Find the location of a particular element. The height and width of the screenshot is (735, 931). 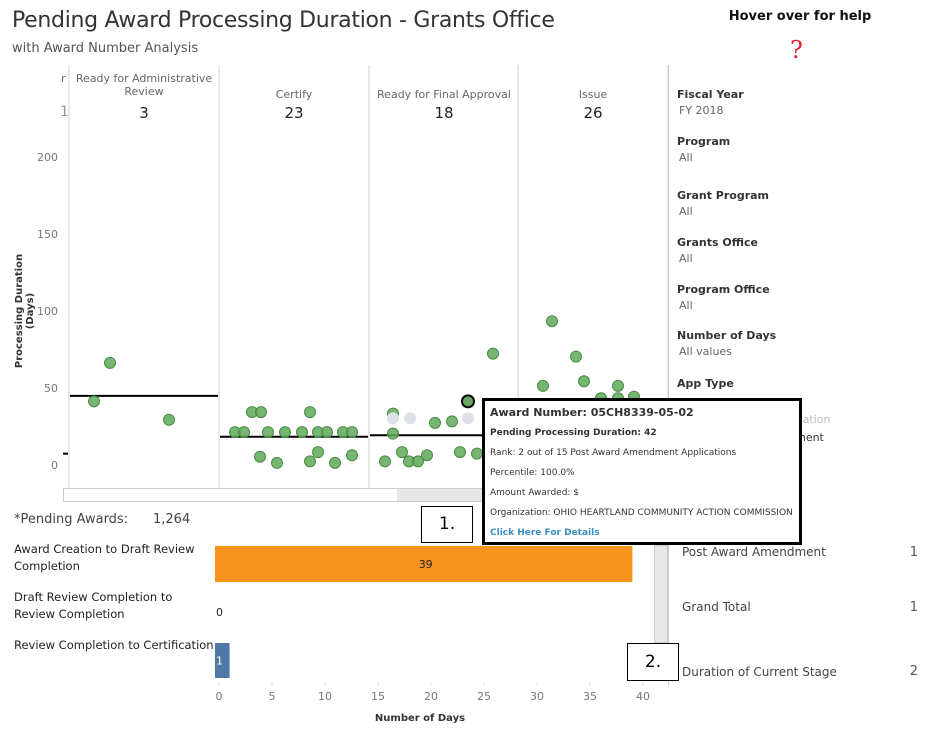

y-tick: 200 is located at coordinates (47, 157).